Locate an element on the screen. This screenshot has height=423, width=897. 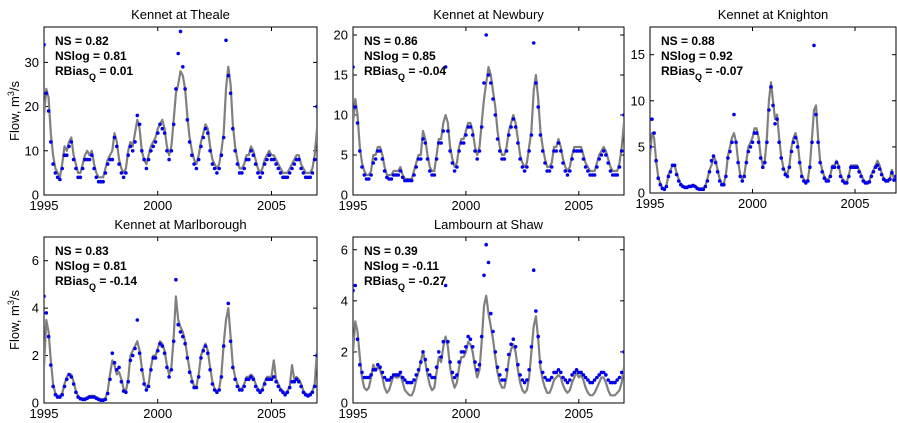
y-tick-label: 5 is located at coordinates (344, 155).